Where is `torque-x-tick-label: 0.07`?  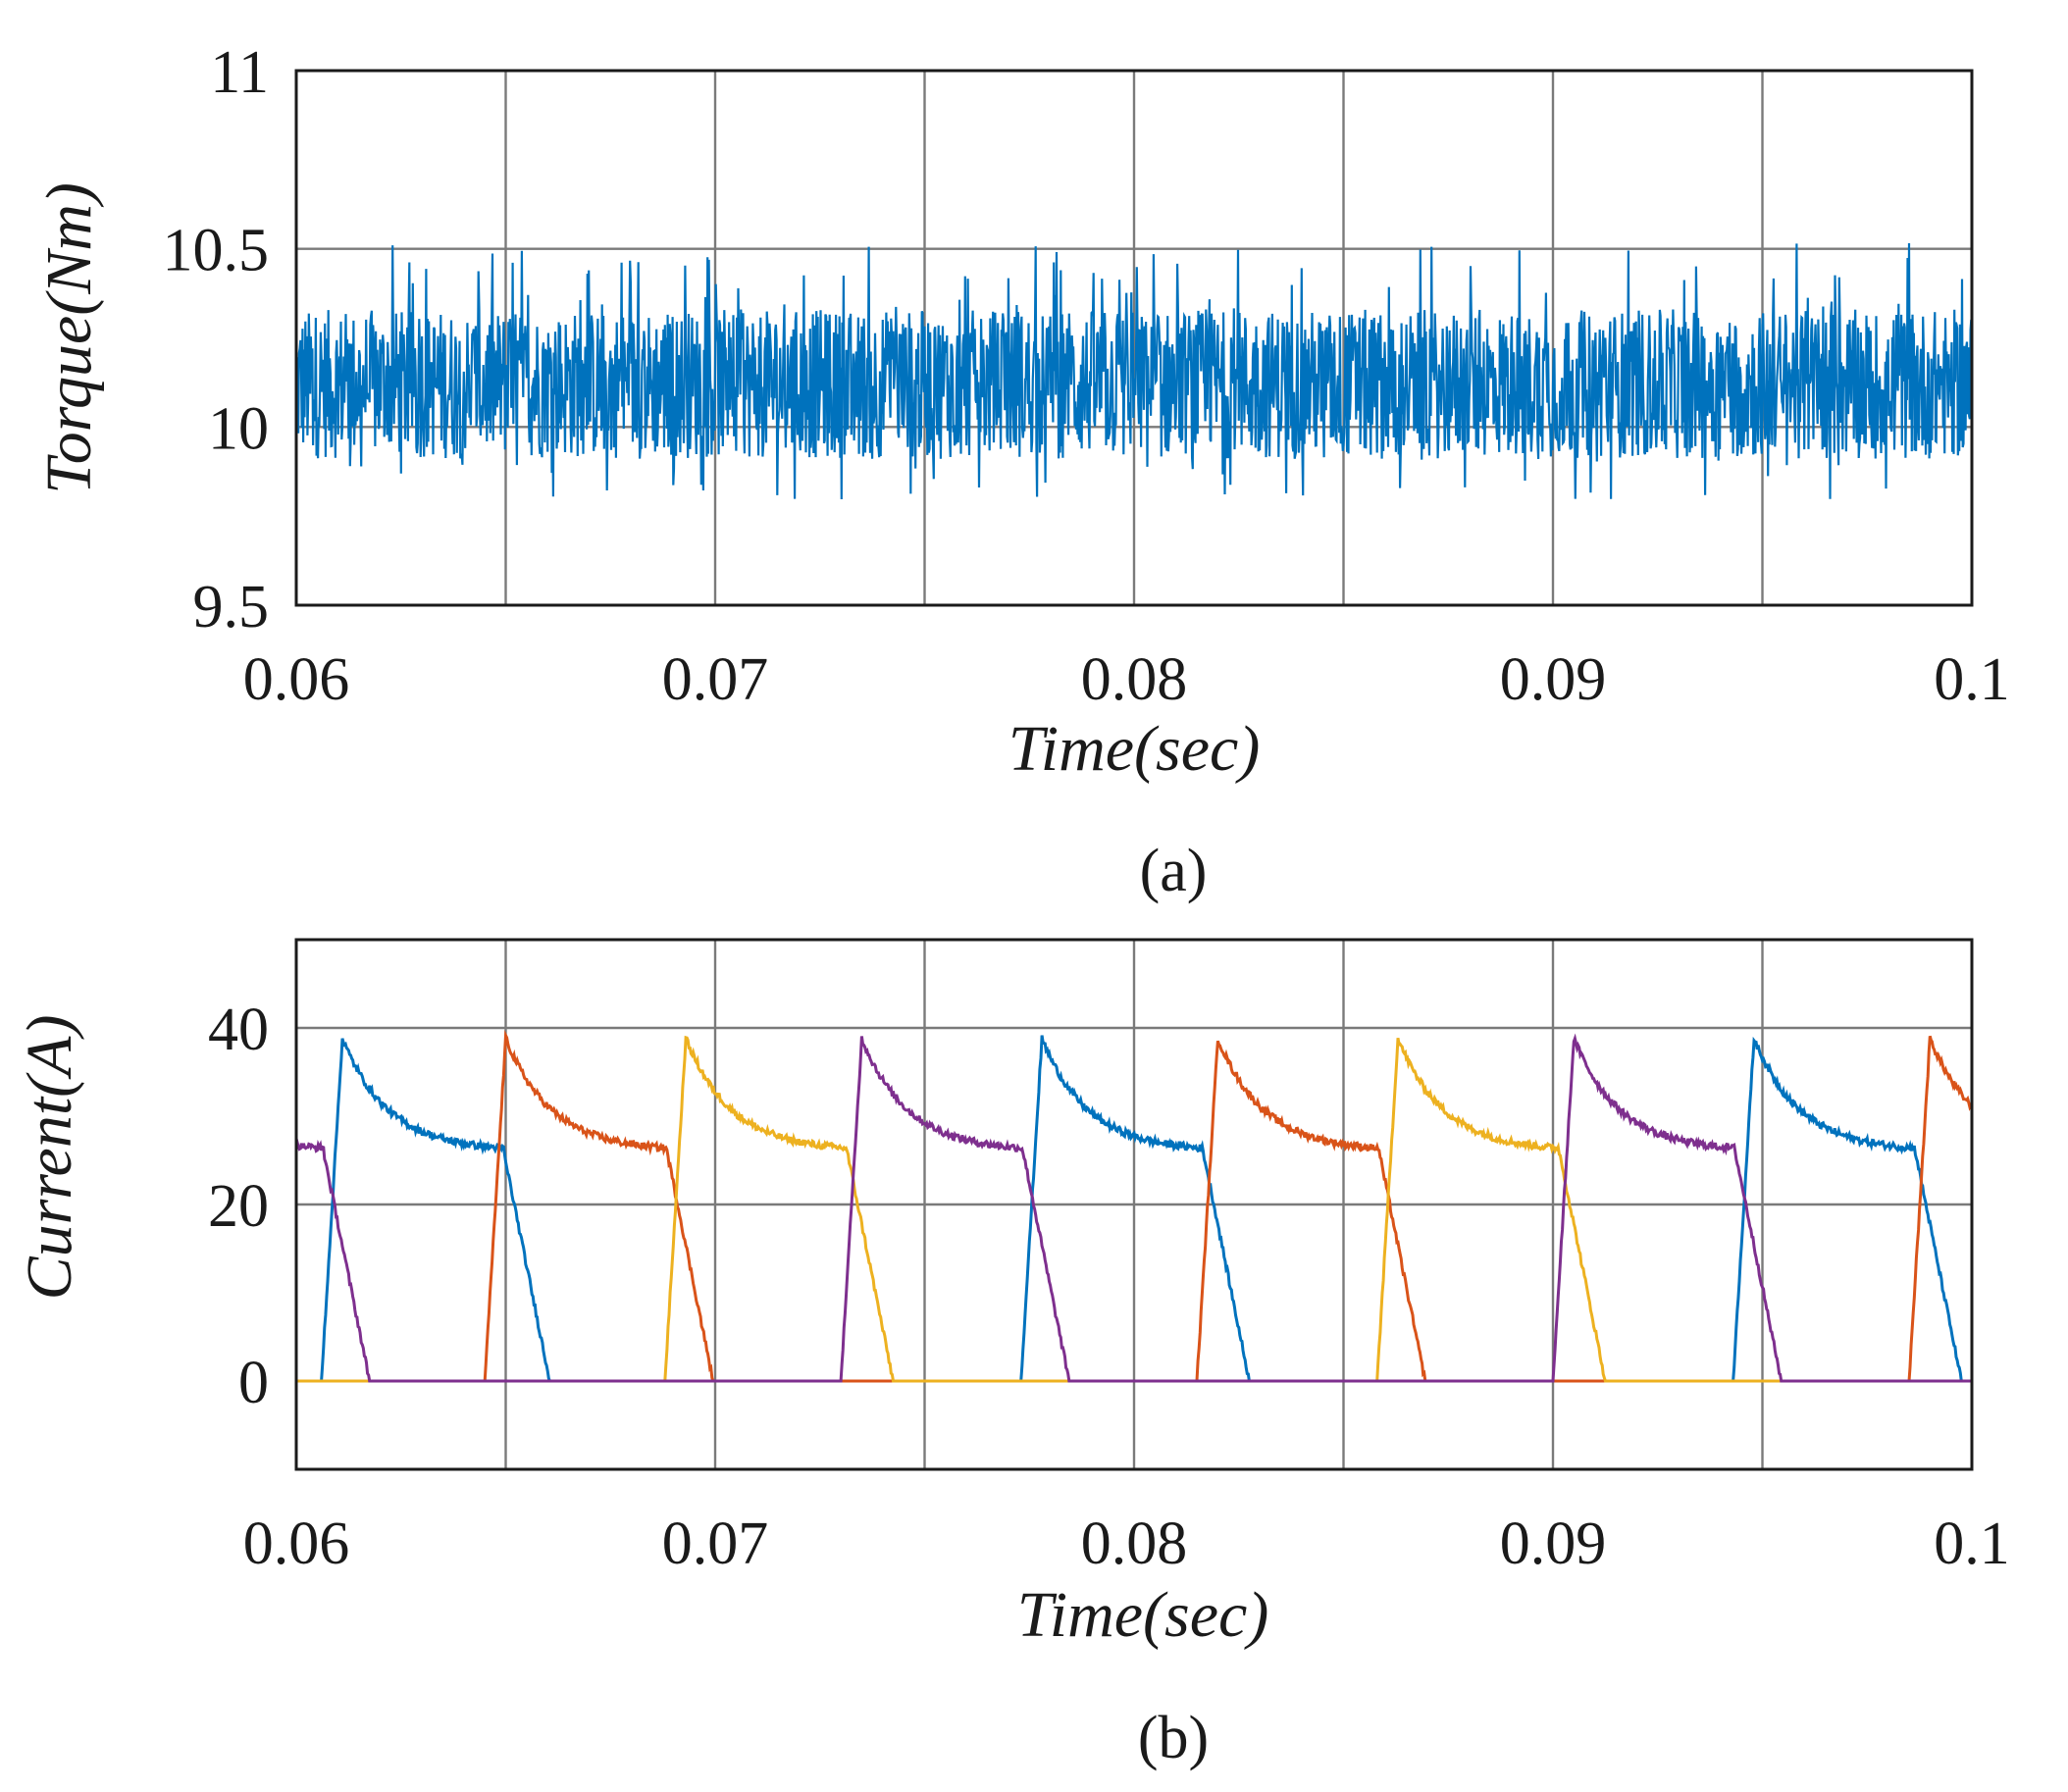 torque-x-tick-label: 0.07 is located at coordinates (716, 679).